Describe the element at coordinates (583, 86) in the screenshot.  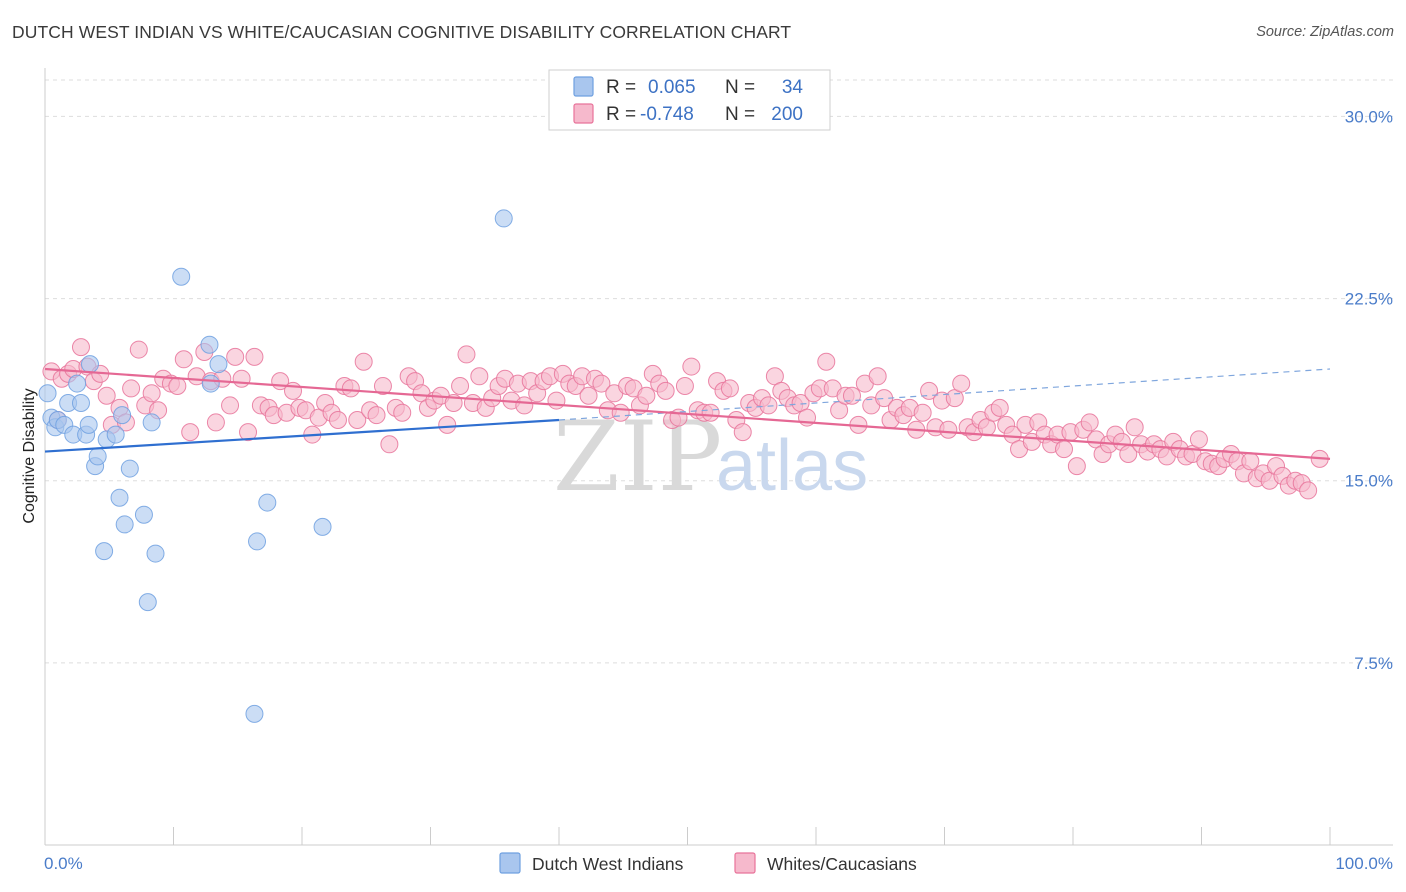
I see `legend-swatch-dutch` at that location.